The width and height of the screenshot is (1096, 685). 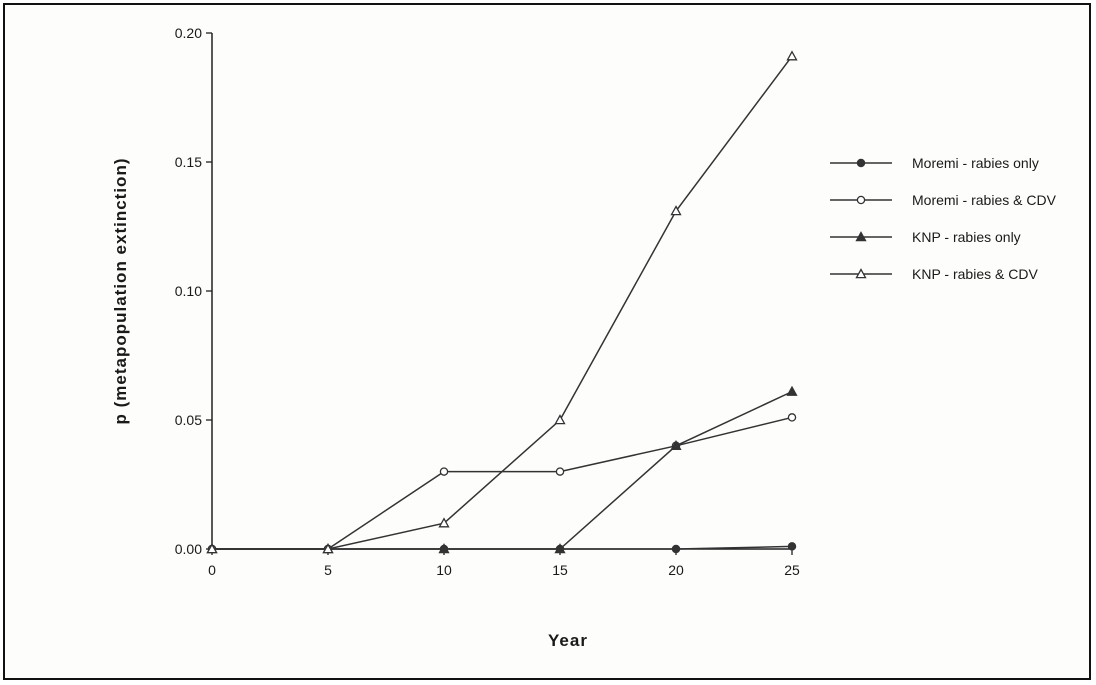 I want to click on y-ticks: 0.00 0.05 0.10 0.15 0.20, so click(x=193, y=291).